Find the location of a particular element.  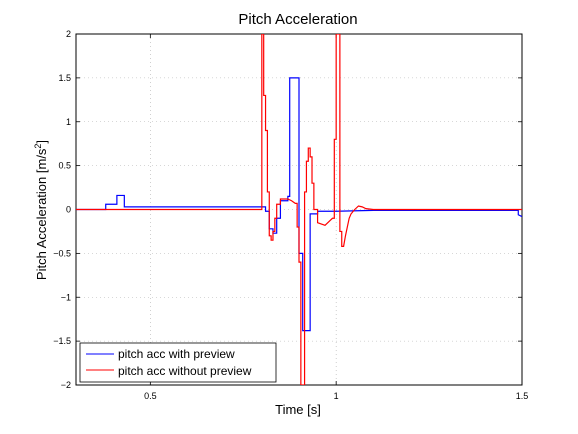

y-axis-label-base: Pitch Acceleration [m/s is located at coordinates (41, 214).